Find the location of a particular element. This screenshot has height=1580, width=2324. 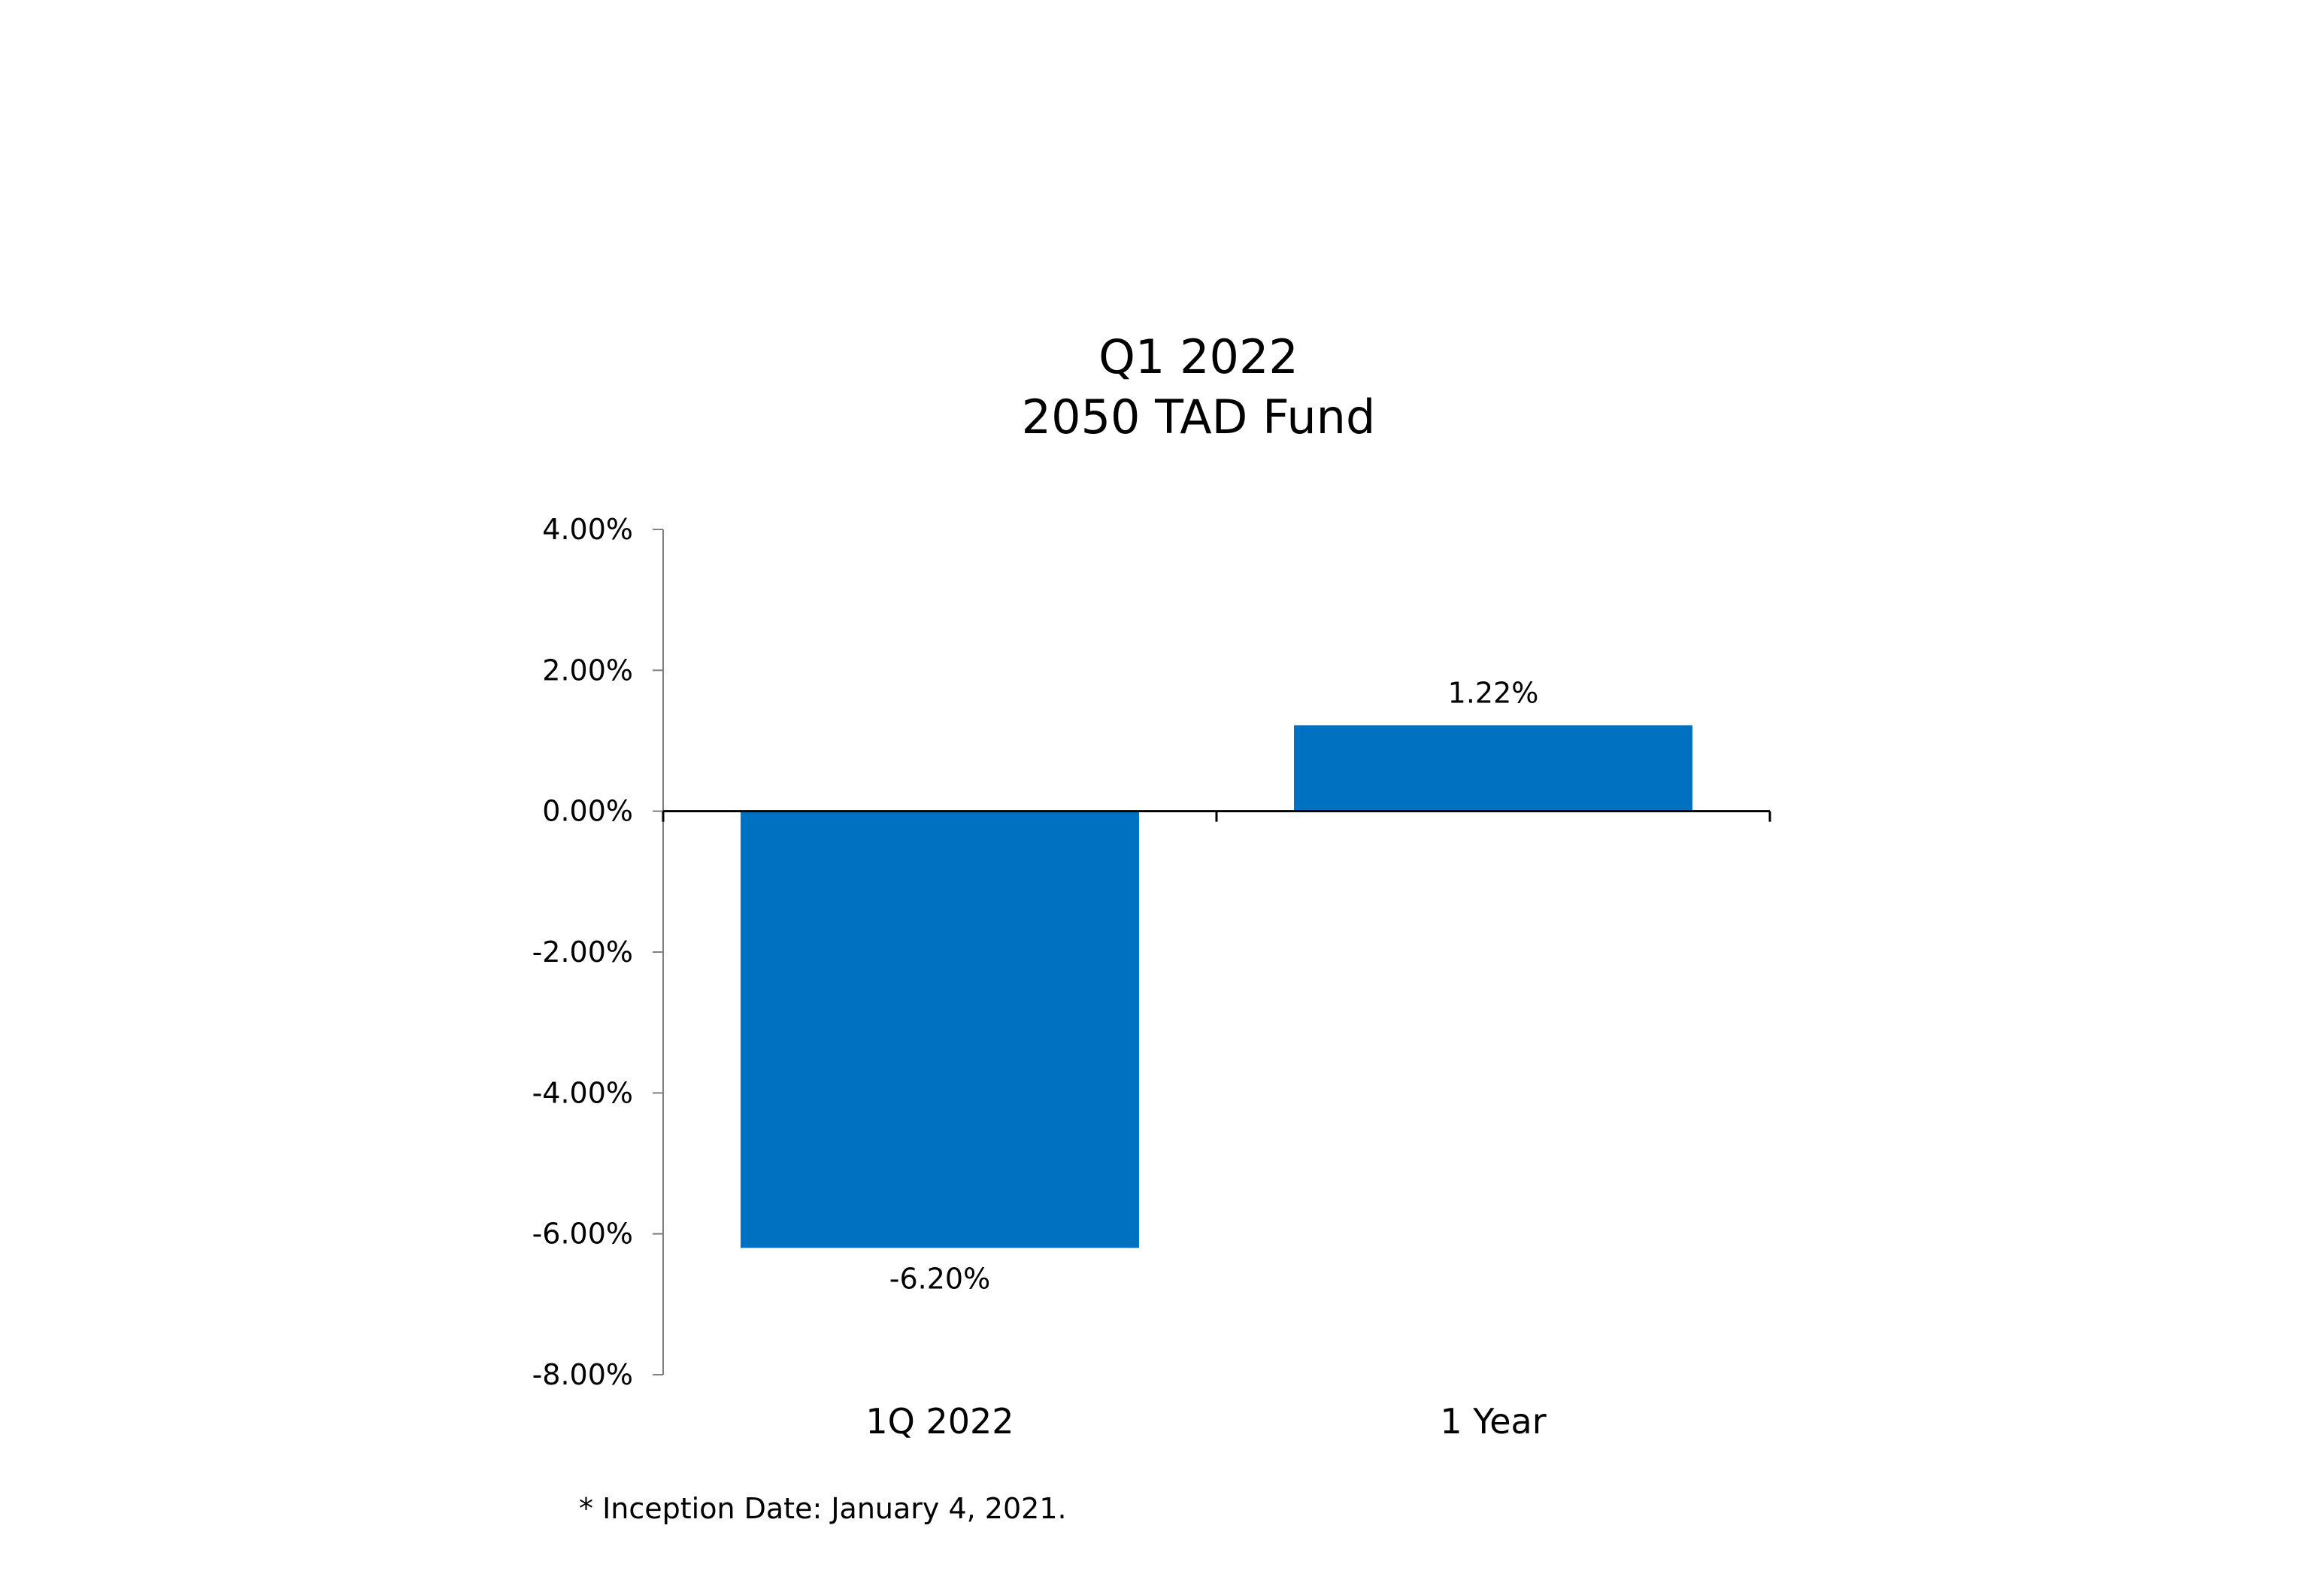

data-labels: -6.20% 1.22% is located at coordinates (1214, 985).